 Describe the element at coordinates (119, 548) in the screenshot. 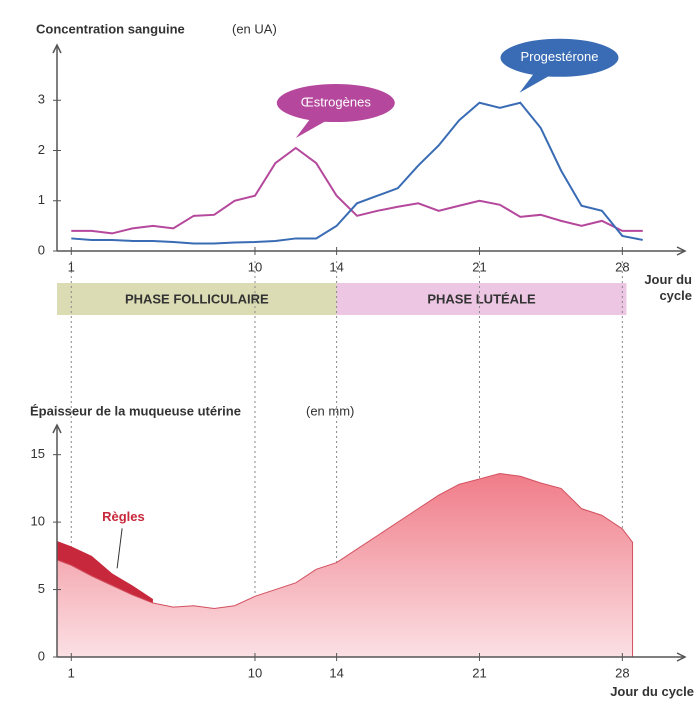

I see `label-pointer` at that location.